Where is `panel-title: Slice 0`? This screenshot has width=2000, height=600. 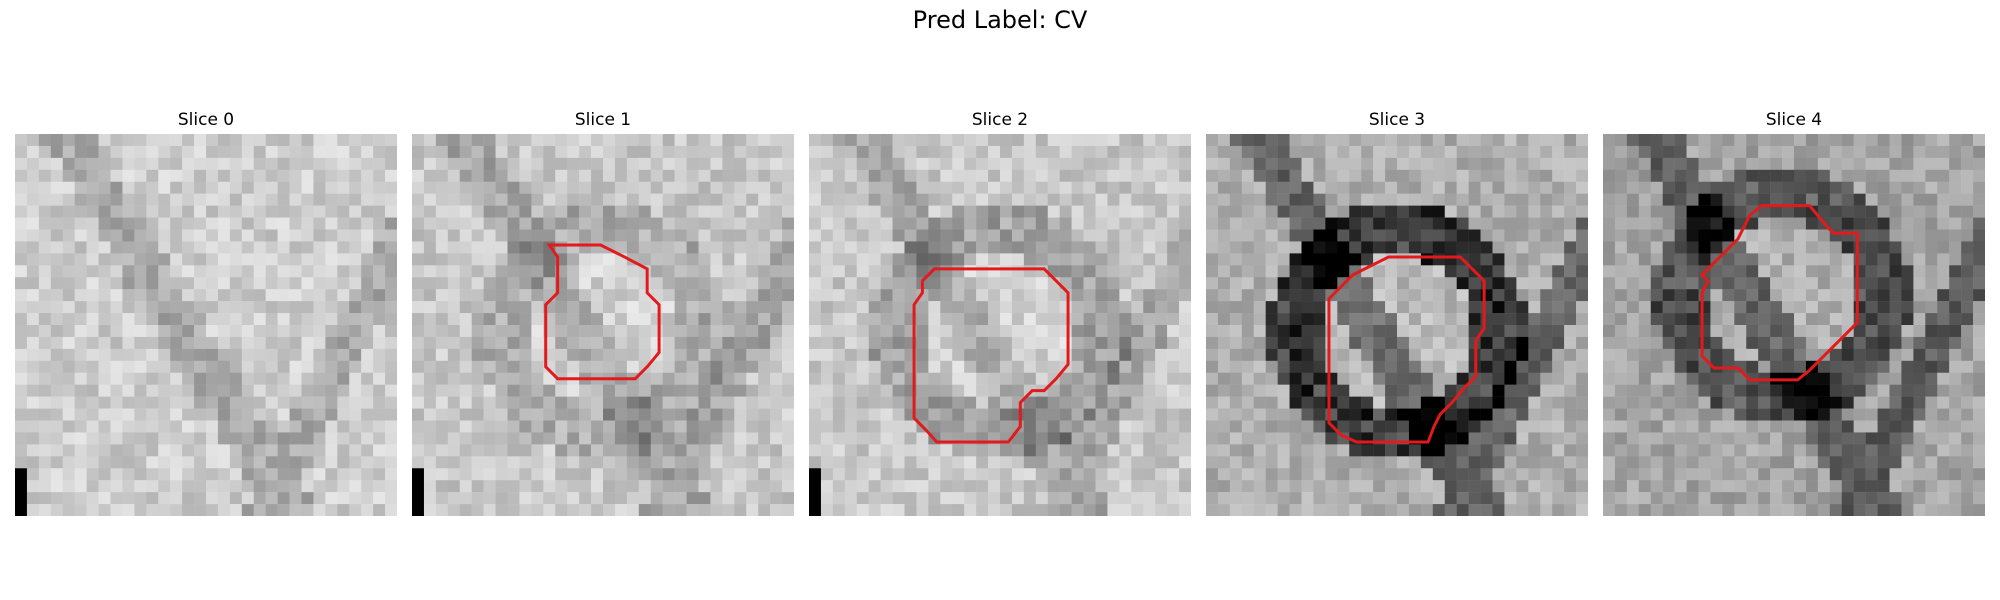
panel-title: Slice 0 is located at coordinates (206, 120).